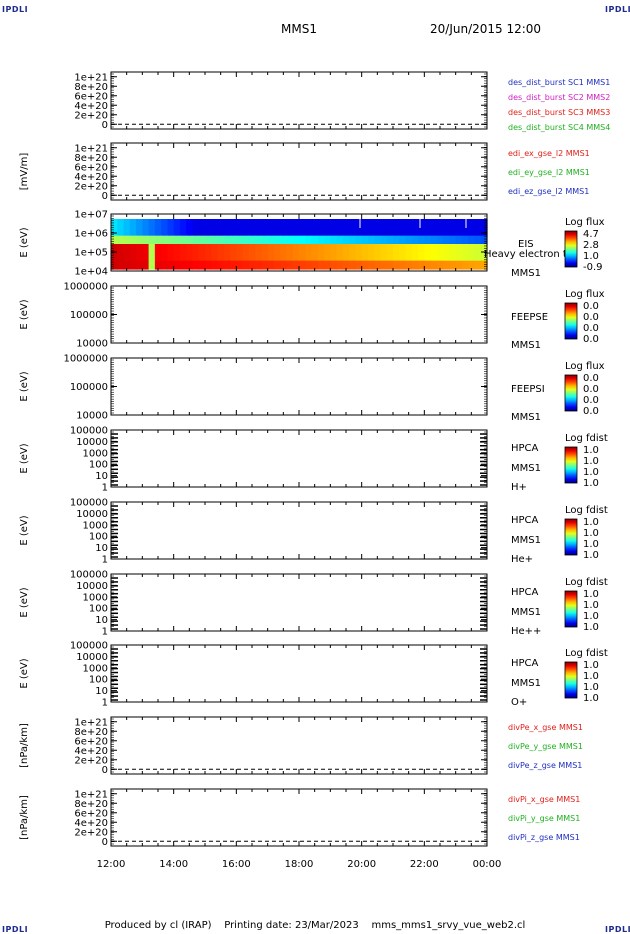  Describe the element at coordinates (487, 864) in the screenshot. I see `x-tick-label: 00:00` at that location.